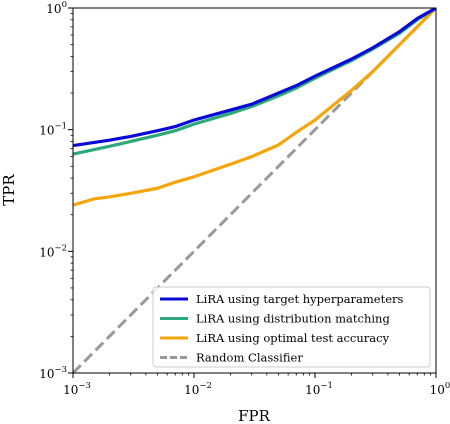 The width and height of the screenshot is (450, 424). I want to click on y-tick-label: 10⁻², so click(53, 251).